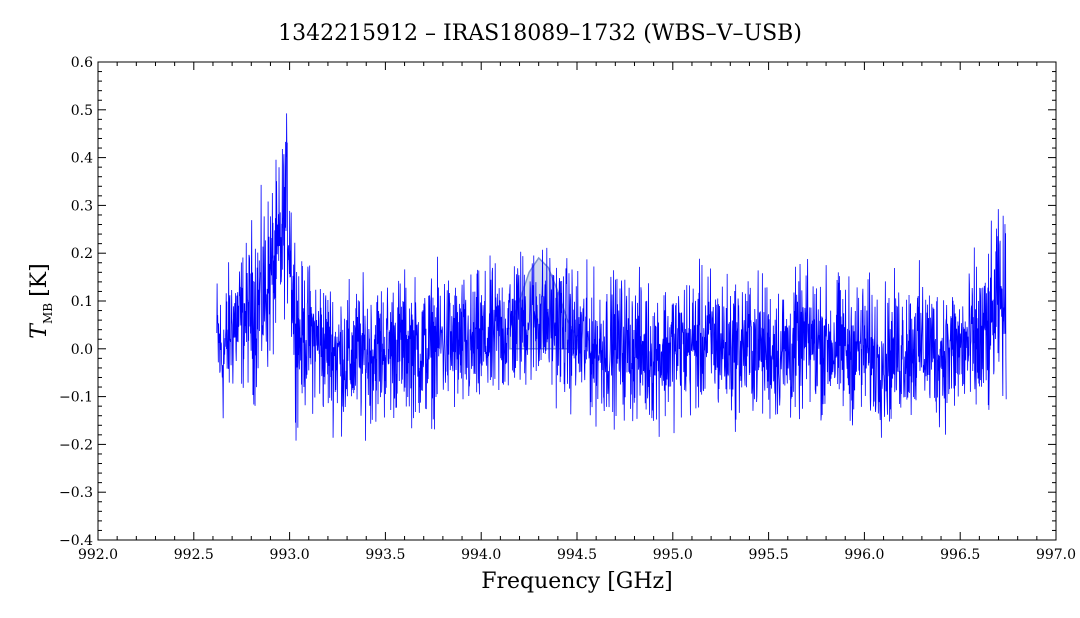  I want to click on x-axis-label: Frequency [GHz], so click(577, 581).